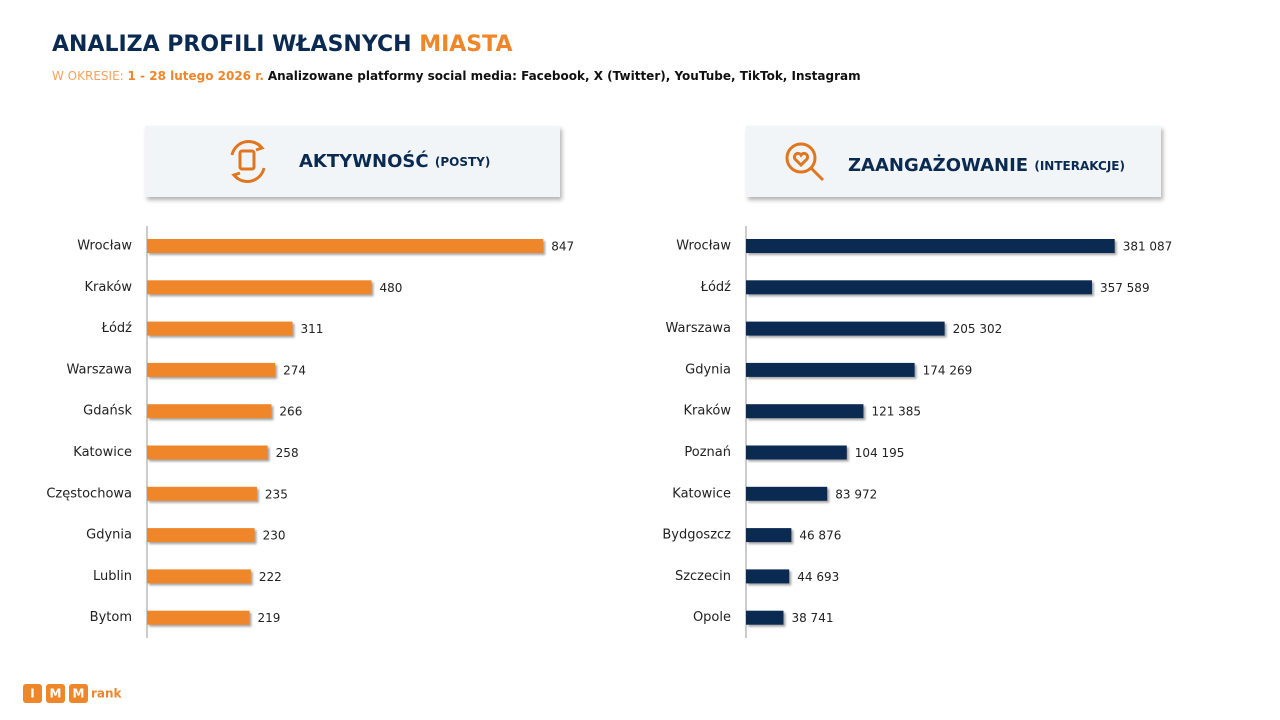  I want to click on icon-engagement, so click(805, 162).